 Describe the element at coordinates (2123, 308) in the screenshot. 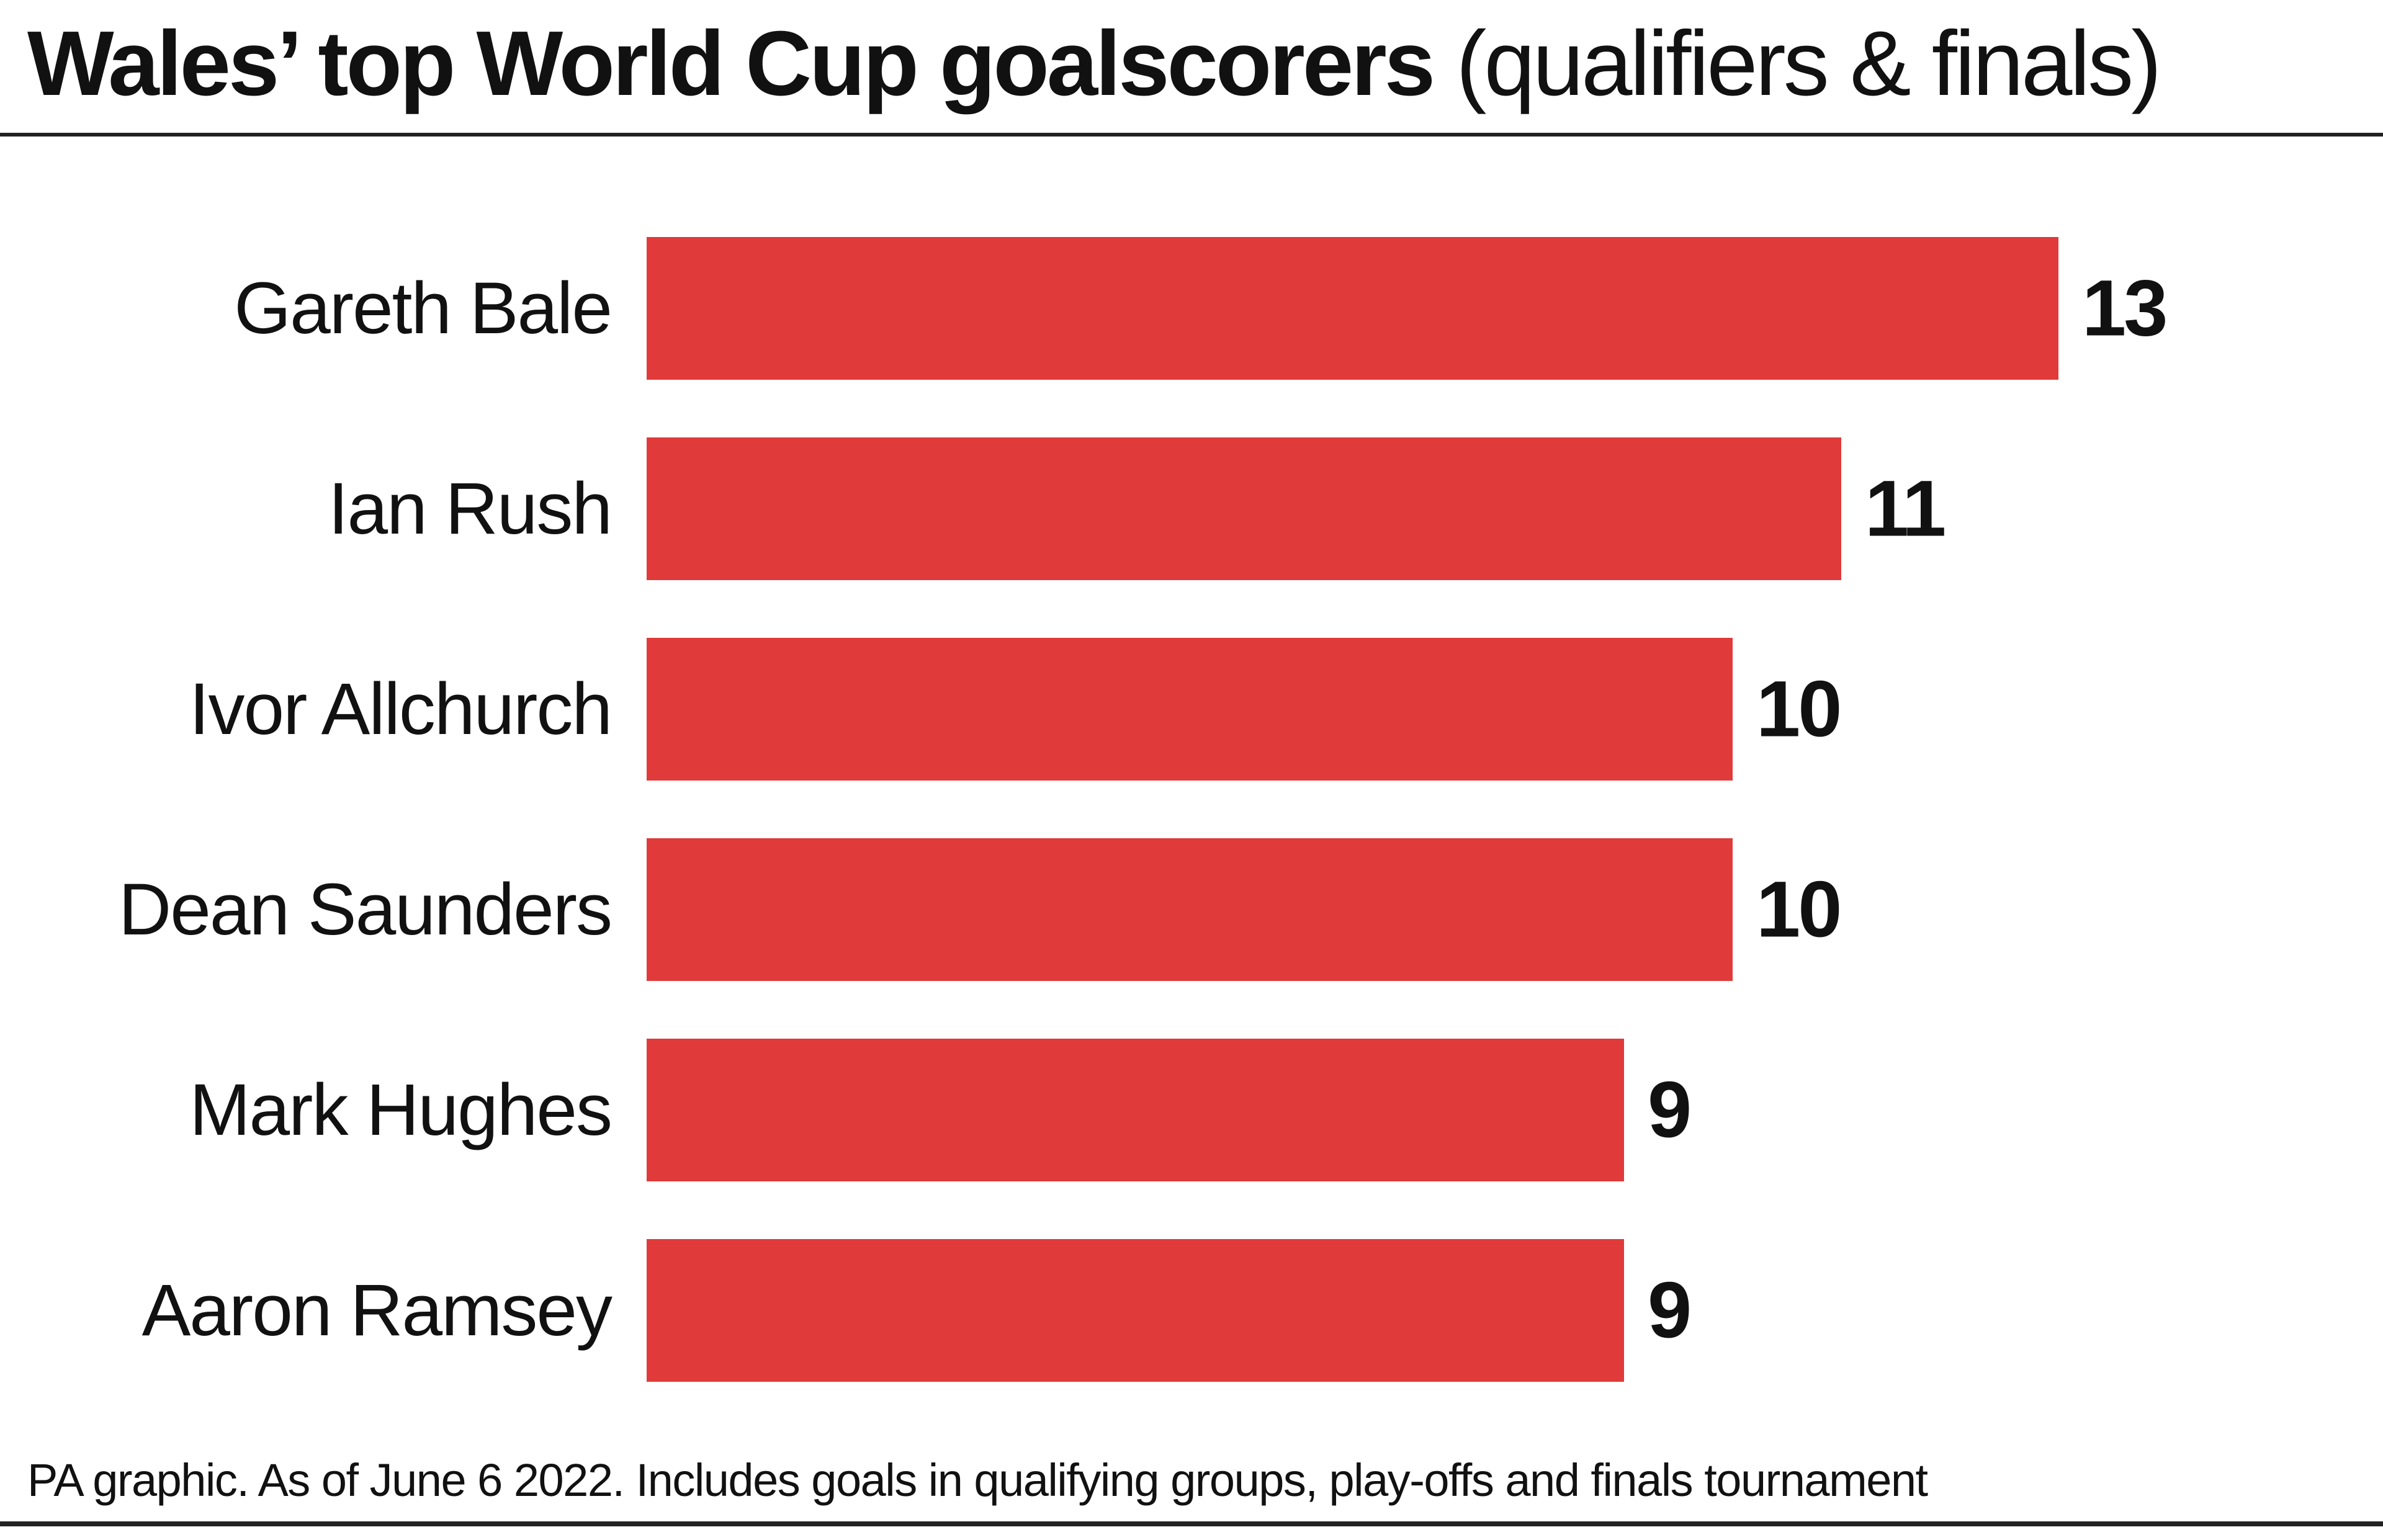

I see `value-label: 13` at that location.